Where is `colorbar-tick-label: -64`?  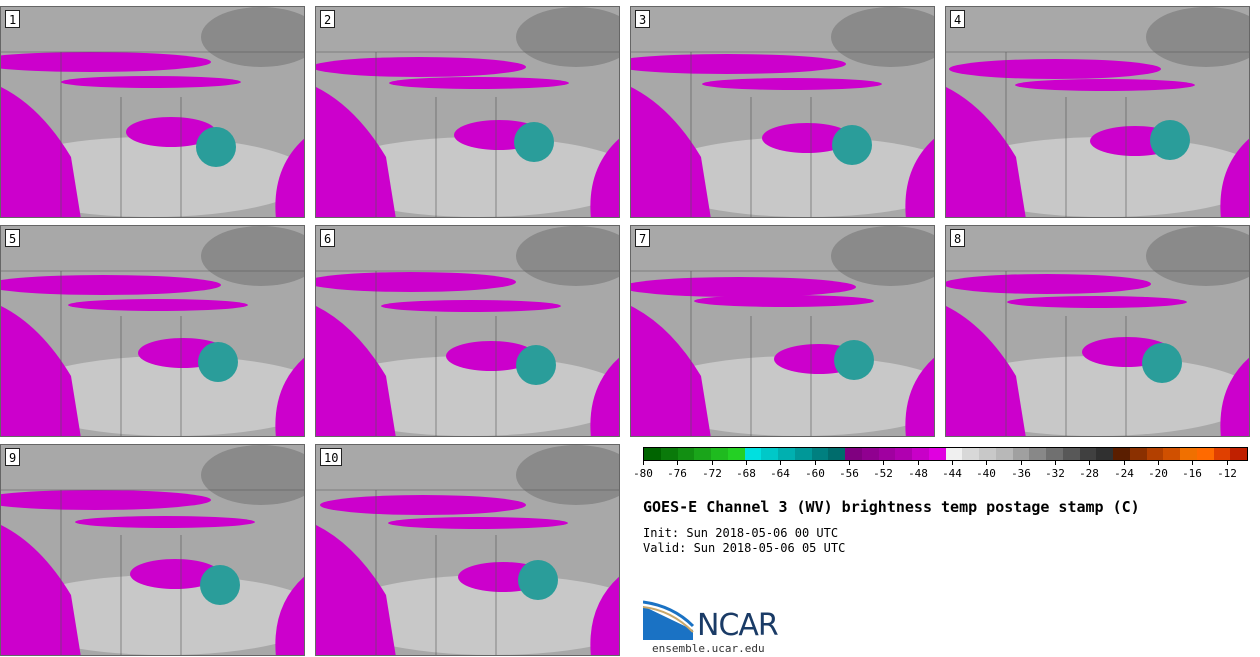
colorbar-tick-label: -64 is located at coordinates (780, 473).